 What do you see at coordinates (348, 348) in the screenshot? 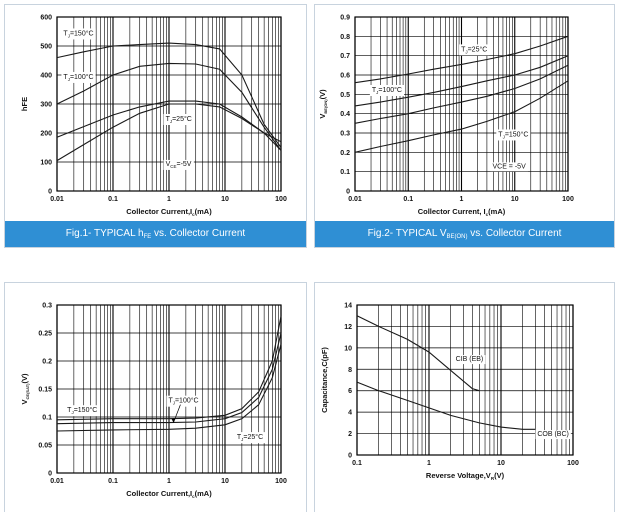
I see `fig4-ytick-label: 10` at bounding box center [348, 348].